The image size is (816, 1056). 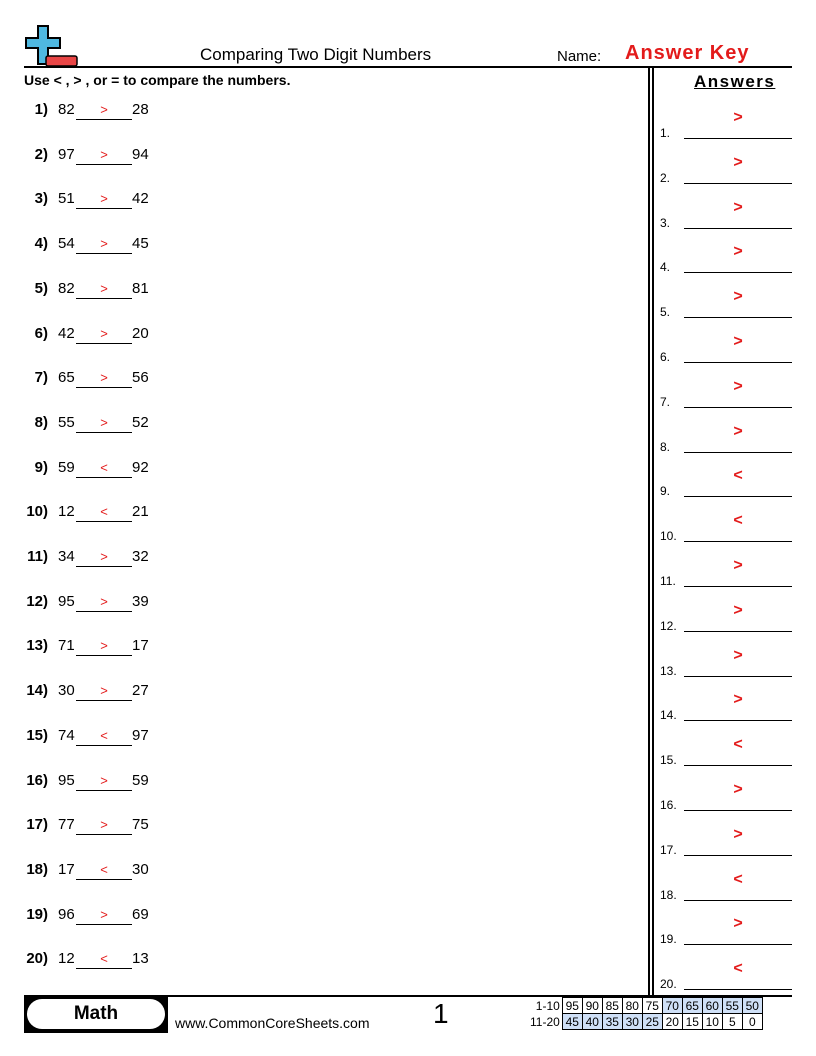 What do you see at coordinates (652, 1021) in the screenshot?
I see `score-cell: 25` at bounding box center [652, 1021].